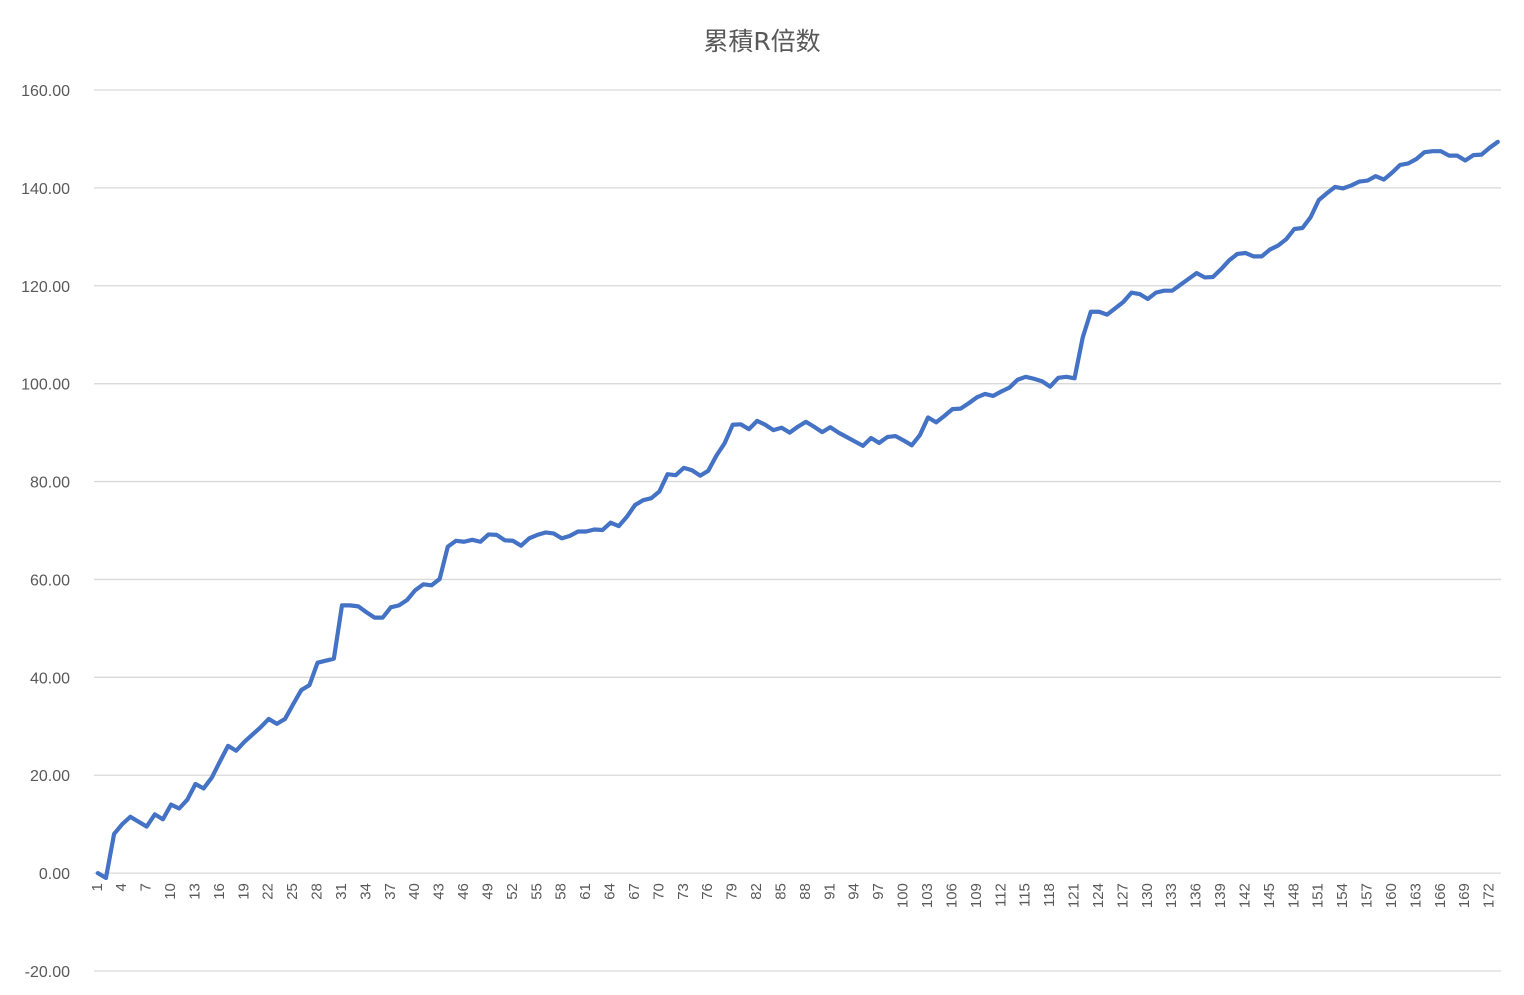 The height and width of the screenshot is (995, 1524). What do you see at coordinates (1025, 895) in the screenshot?
I see `x-tick-label: 115` at bounding box center [1025, 895].